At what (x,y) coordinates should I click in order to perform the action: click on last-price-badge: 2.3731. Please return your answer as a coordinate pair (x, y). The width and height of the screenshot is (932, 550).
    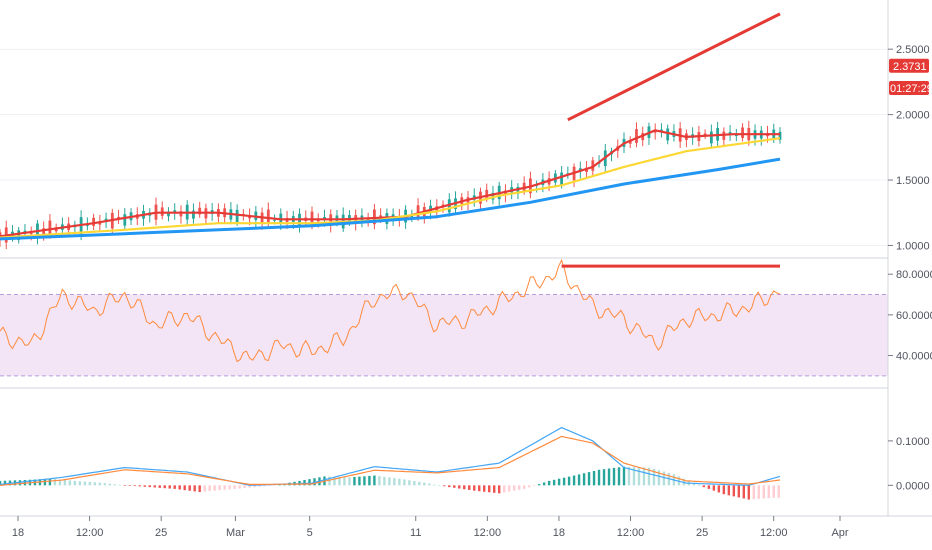
    Looking at the image, I should click on (909, 65).